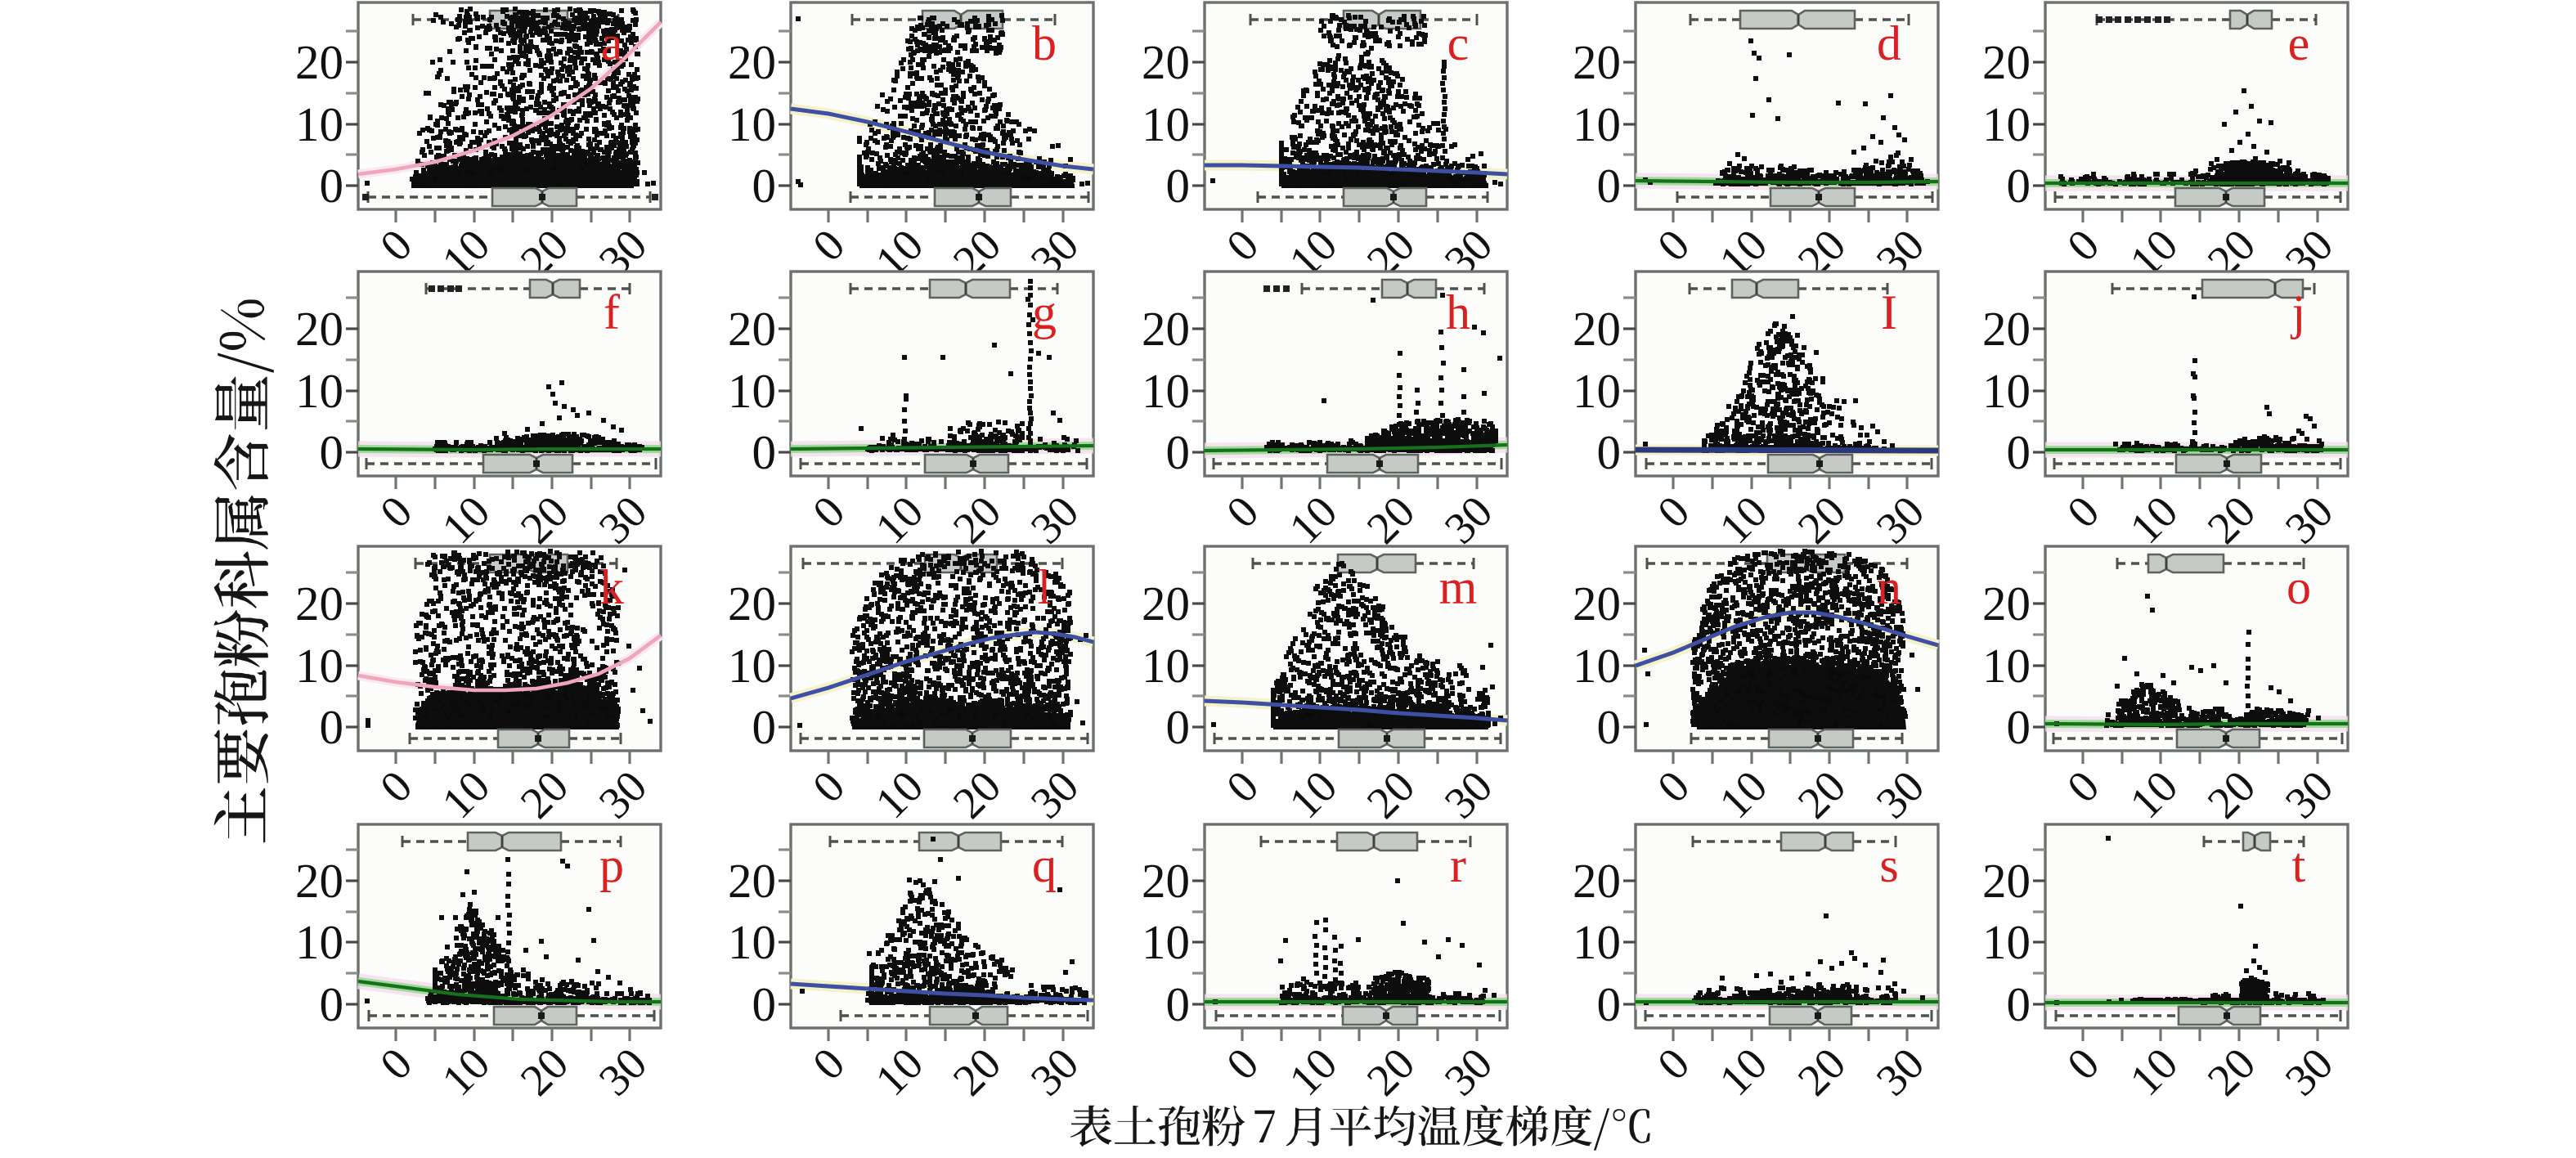 This screenshot has height=1158, width=2576. Describe the element at coordinates (612, 43) in the screenshot. I see `svg-text: a` at that location.